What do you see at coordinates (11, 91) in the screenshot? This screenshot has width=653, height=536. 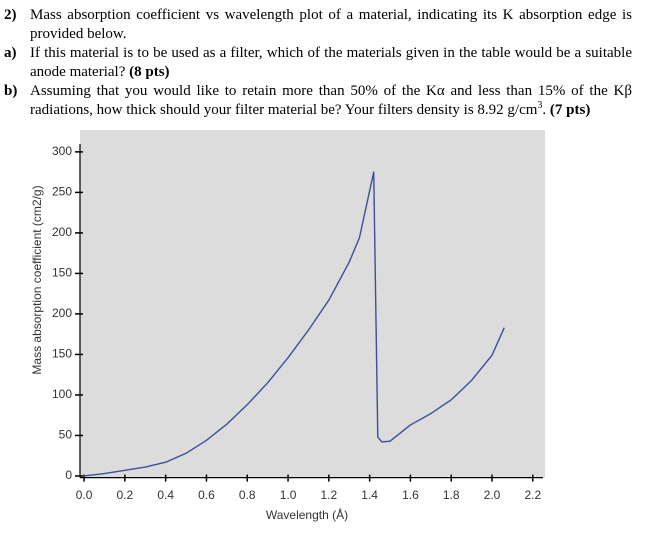 I see `marker: b)` at bounding box center [11, 91].